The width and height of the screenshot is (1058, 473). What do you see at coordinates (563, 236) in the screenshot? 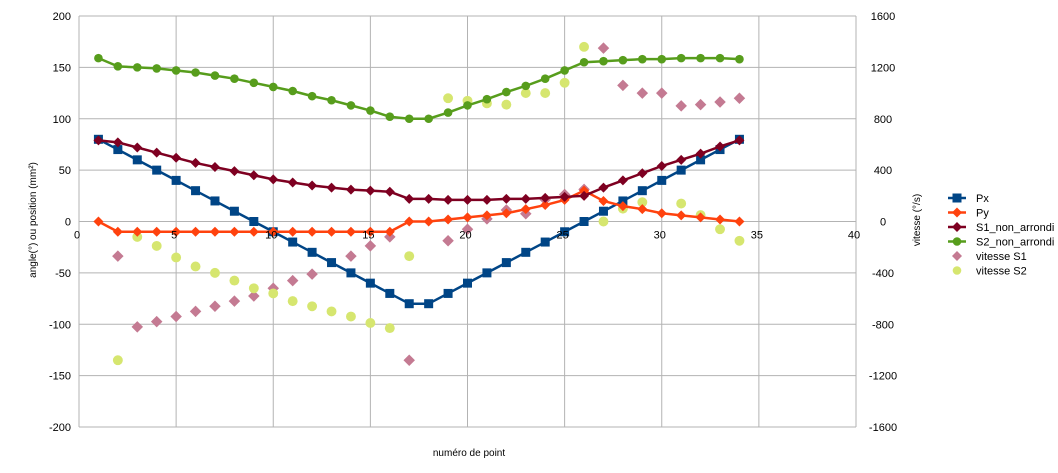
I see `x-tick-label: 25` at bounding box center [563, 236].